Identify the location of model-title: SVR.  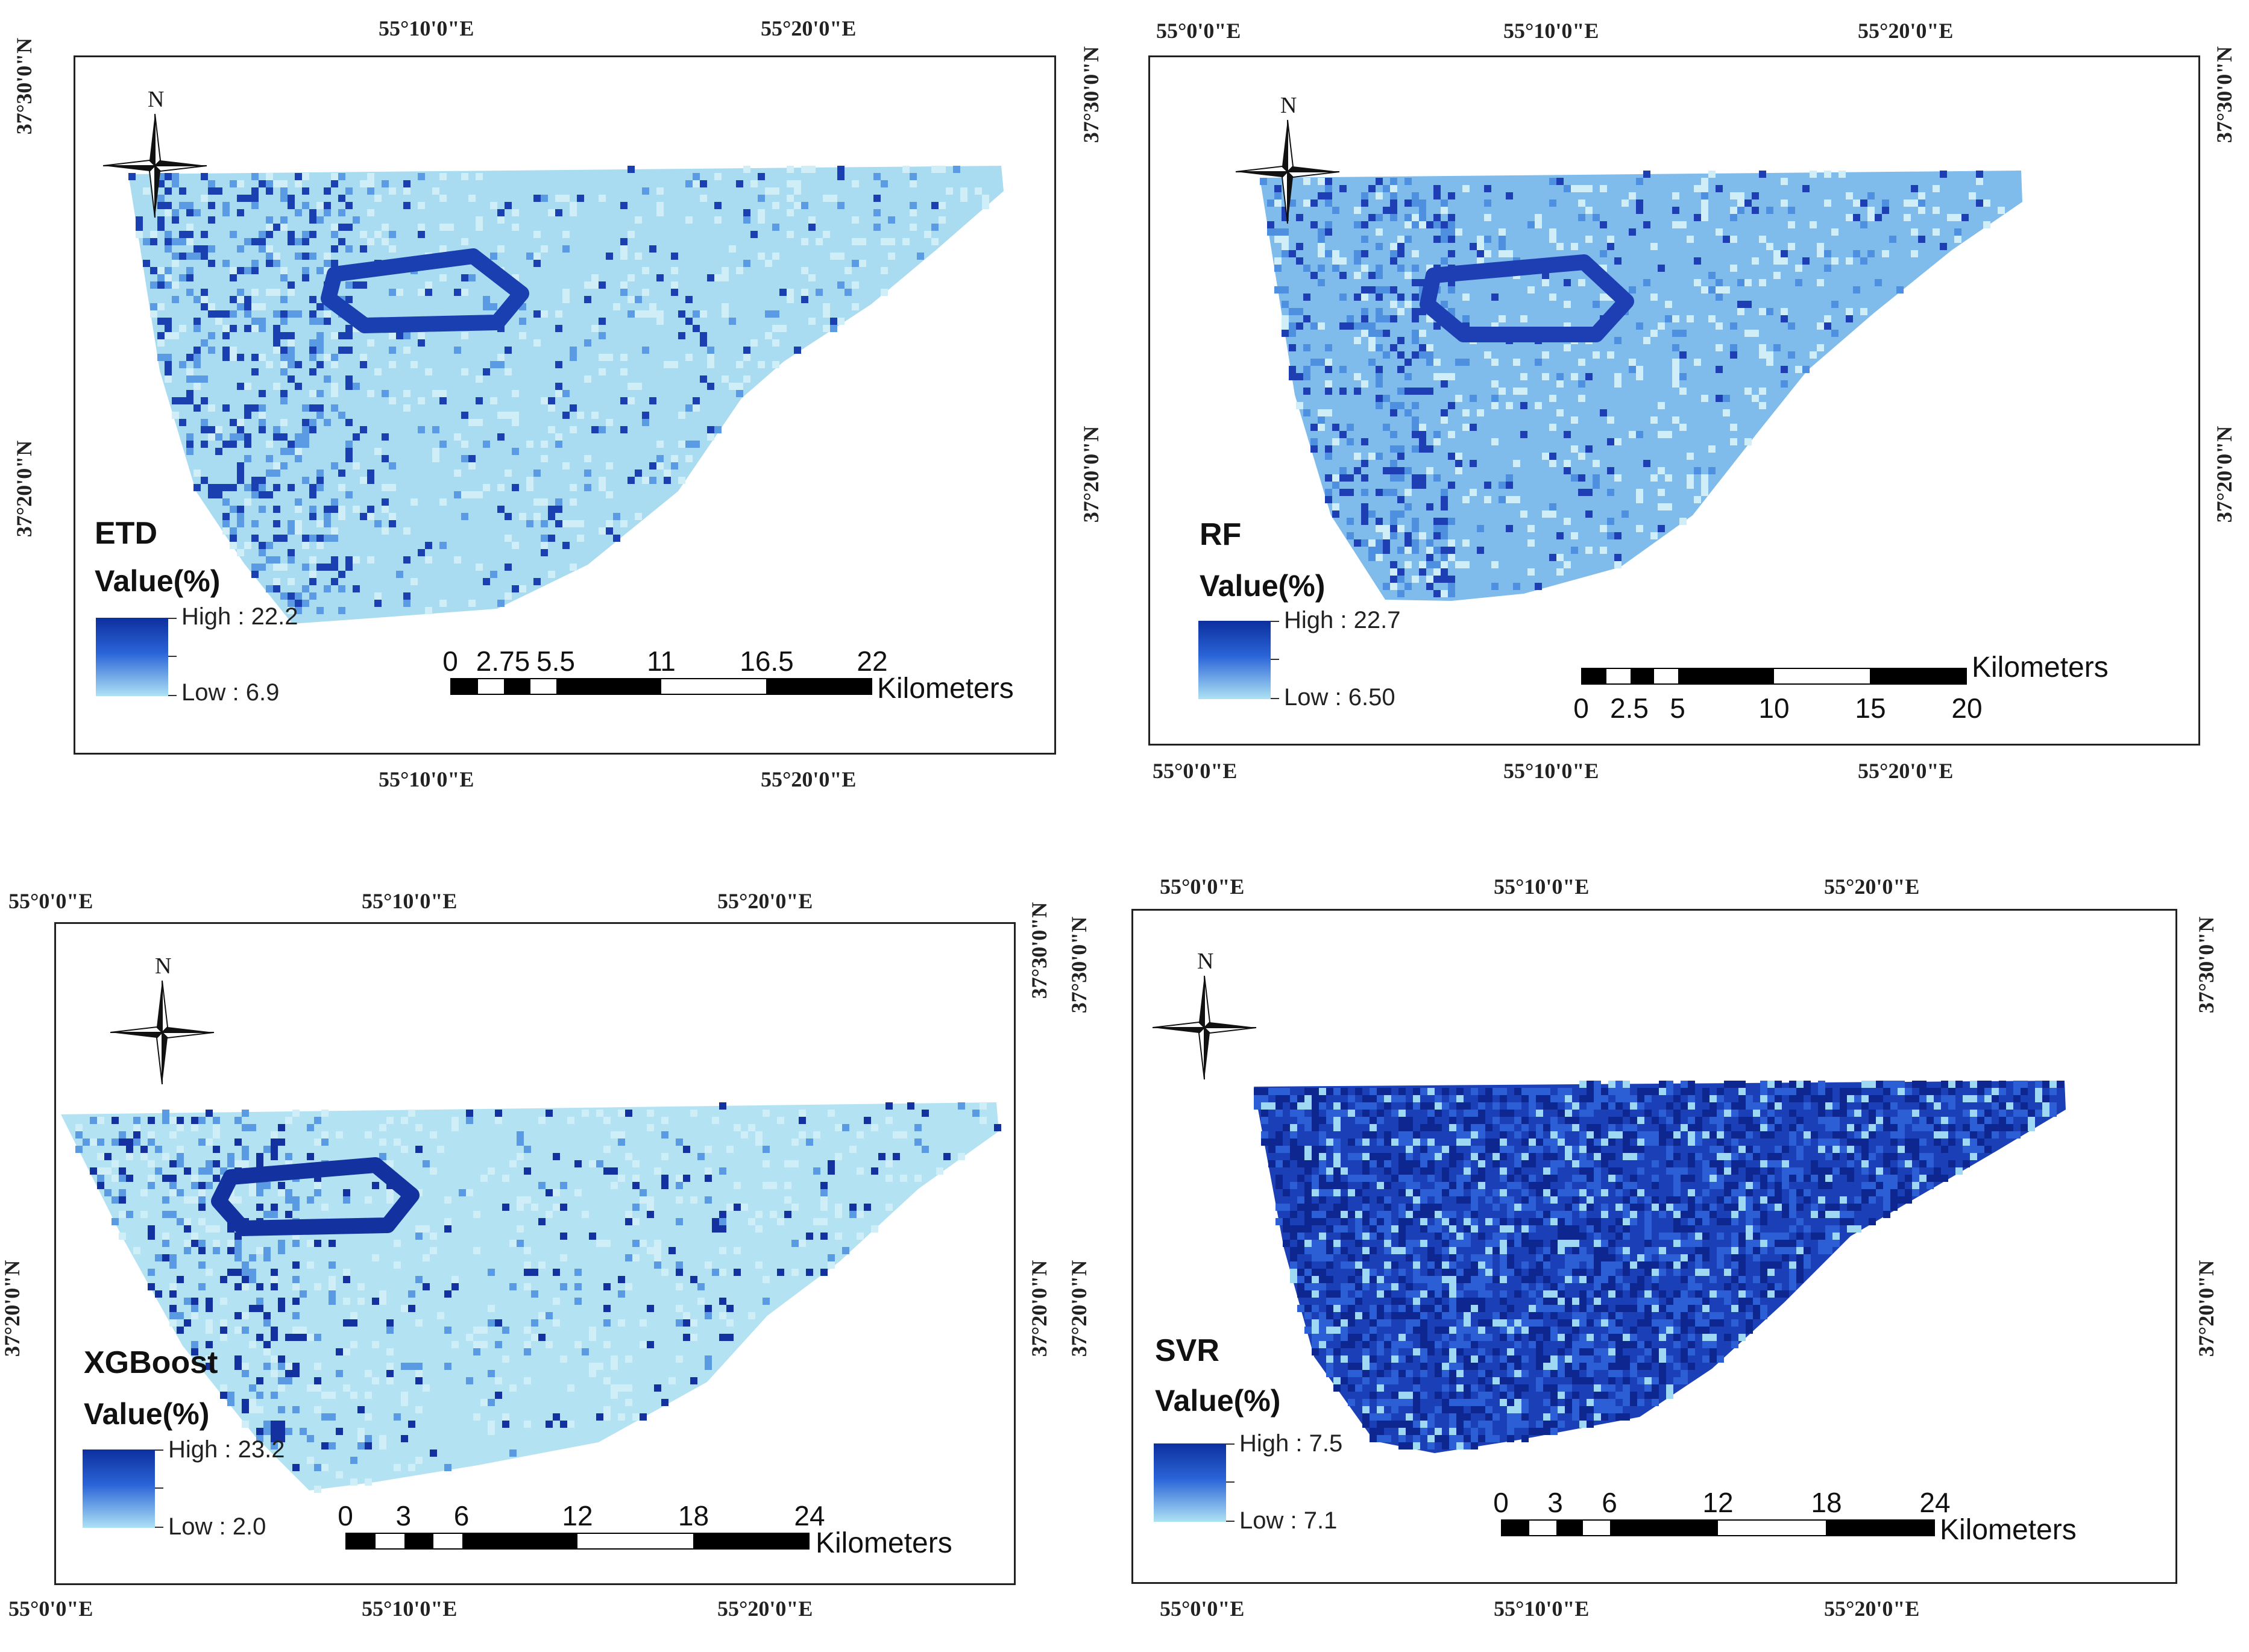
(1187, 1350).